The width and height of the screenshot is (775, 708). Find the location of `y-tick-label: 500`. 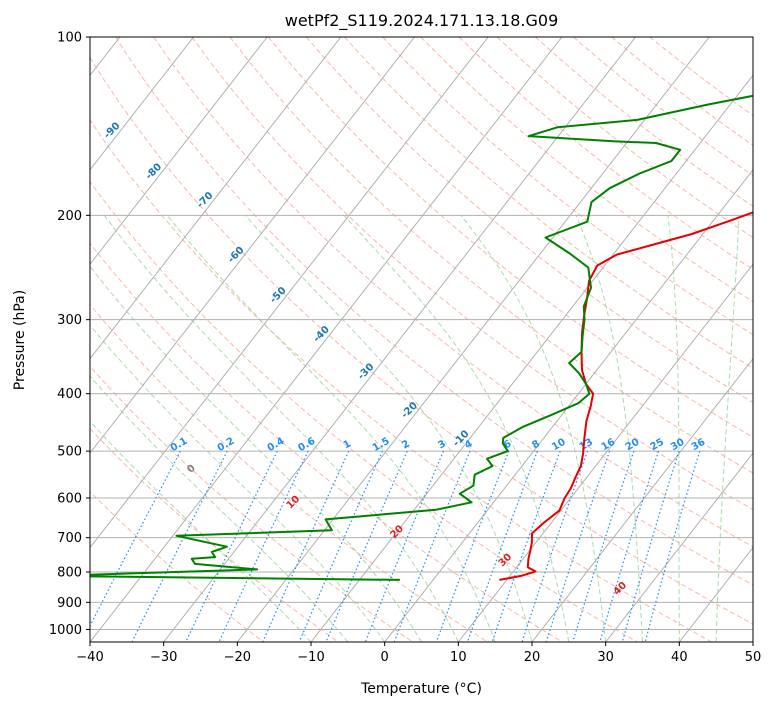

y-tick-label: 500 is located at coordinates (69, 452).